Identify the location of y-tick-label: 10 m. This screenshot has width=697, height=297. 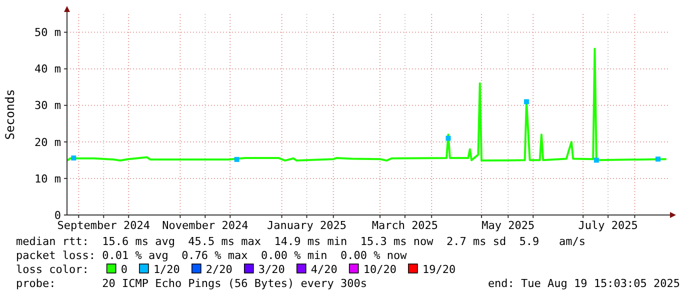
(48, 179).